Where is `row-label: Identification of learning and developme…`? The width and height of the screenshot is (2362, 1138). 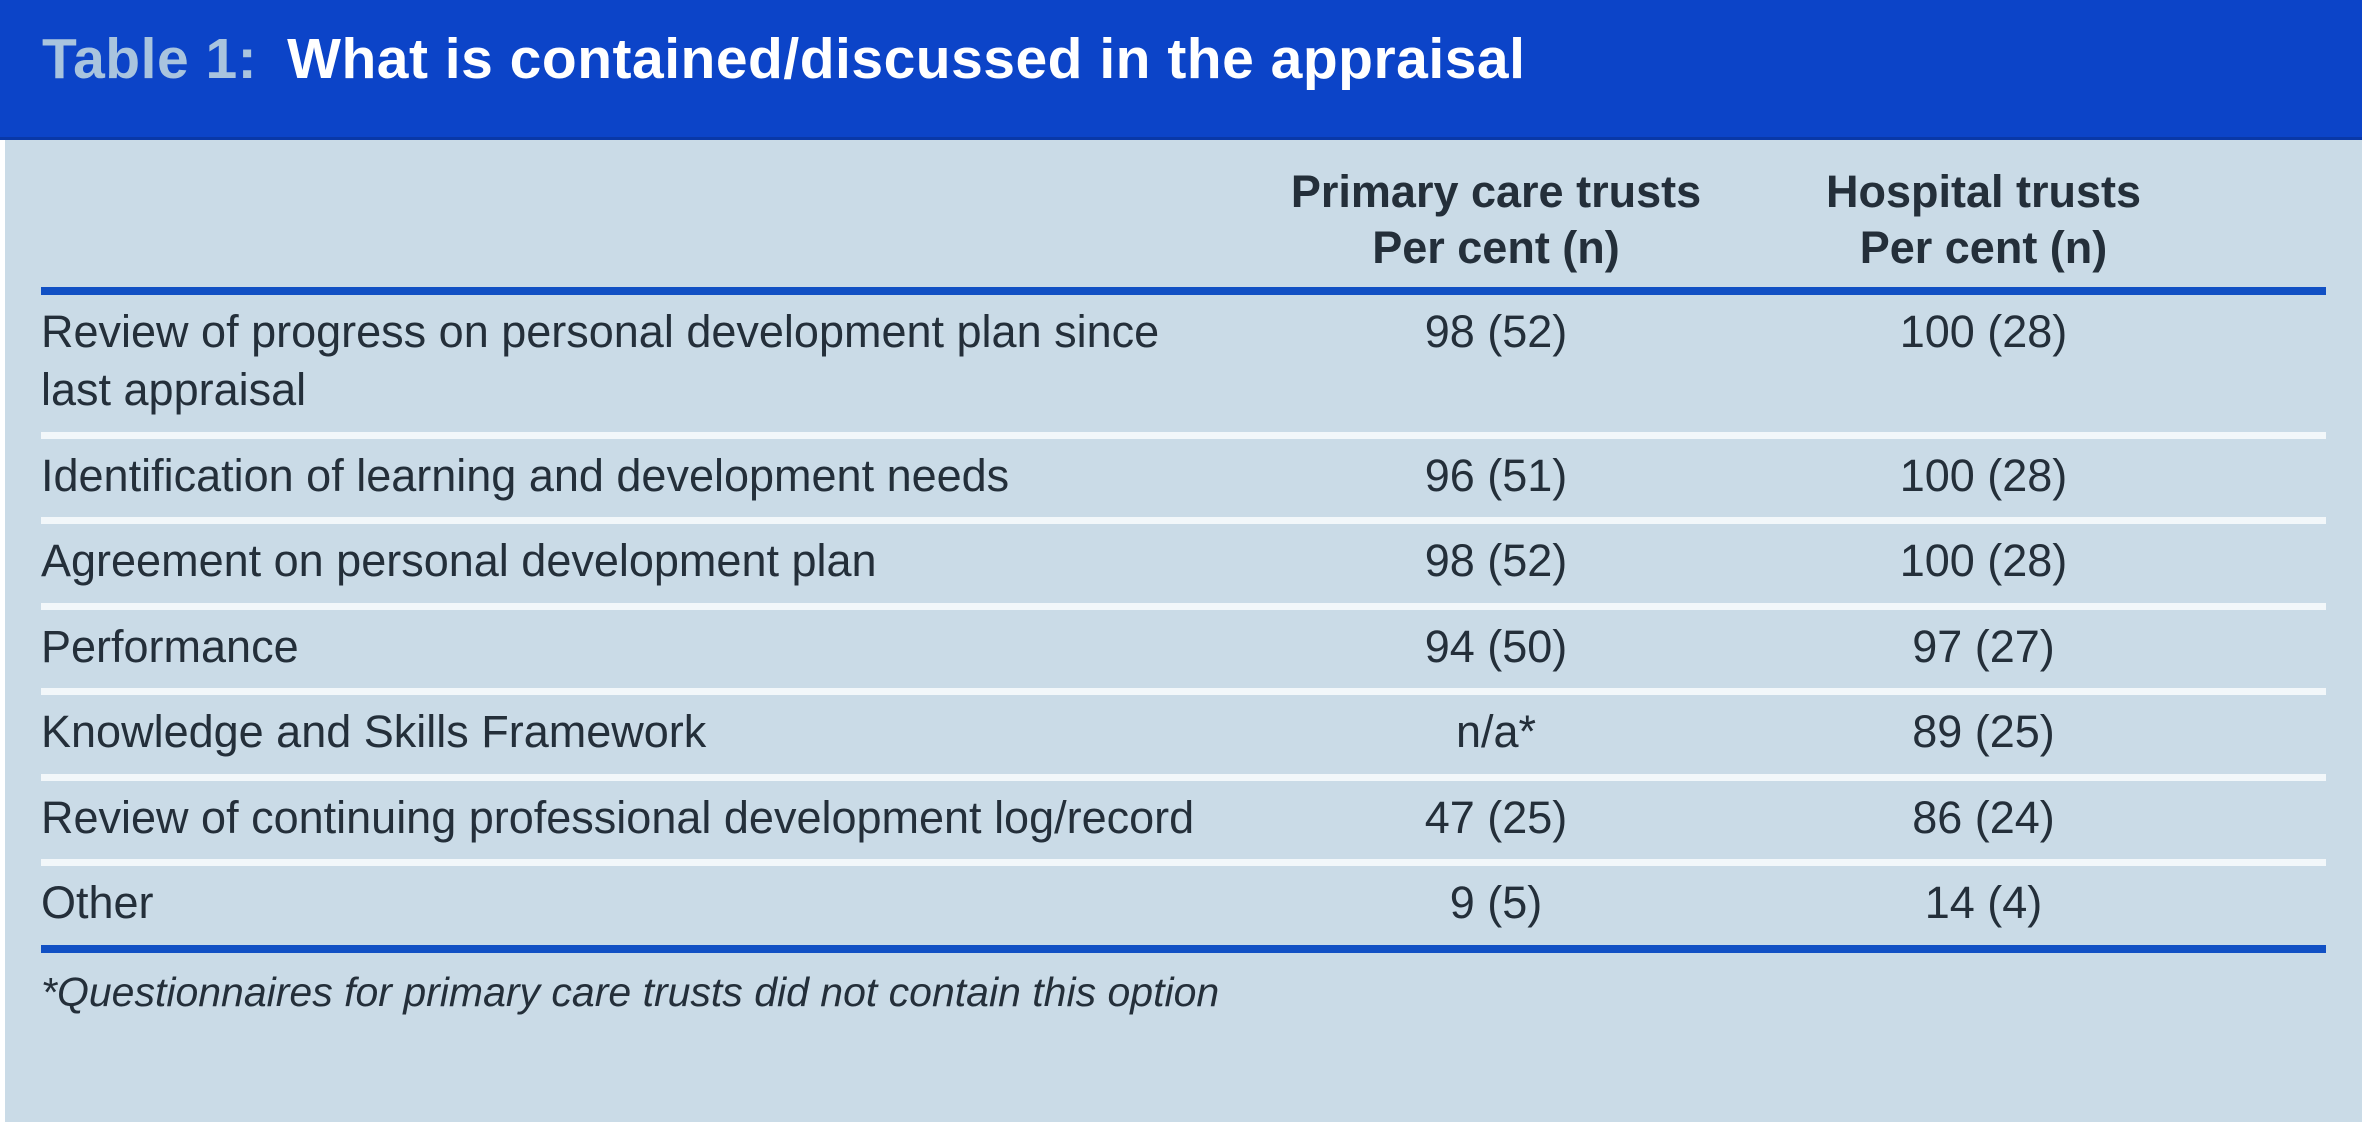 row-label: Identification of learning and developme… is located at coordinates (636, 476).